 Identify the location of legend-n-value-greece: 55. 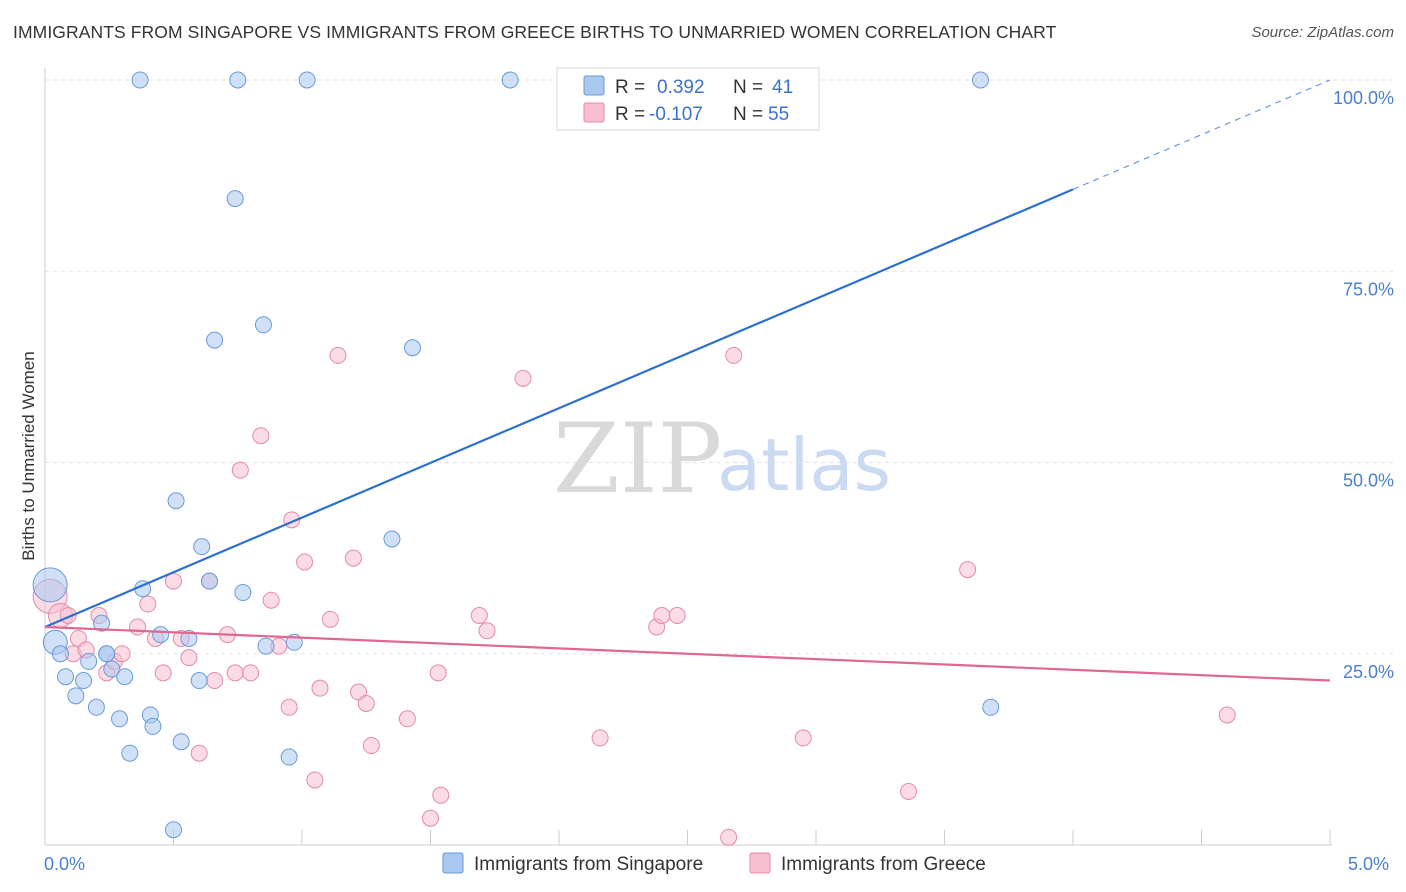
(778, 114).